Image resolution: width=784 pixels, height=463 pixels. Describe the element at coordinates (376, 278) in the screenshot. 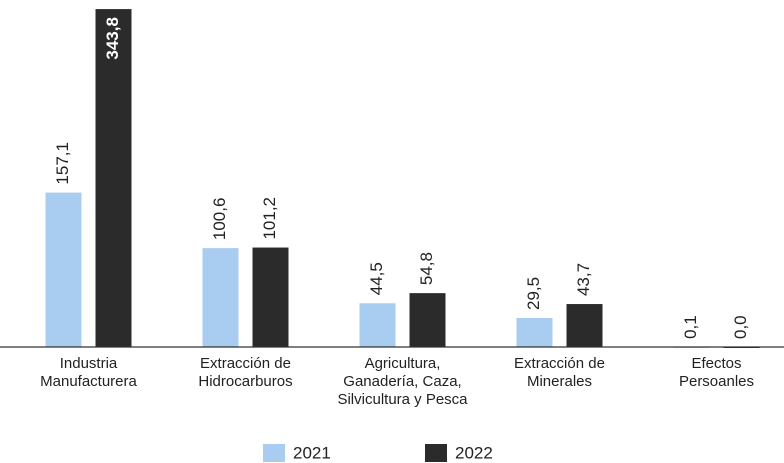

I see `value-label: 44,5` at that location.